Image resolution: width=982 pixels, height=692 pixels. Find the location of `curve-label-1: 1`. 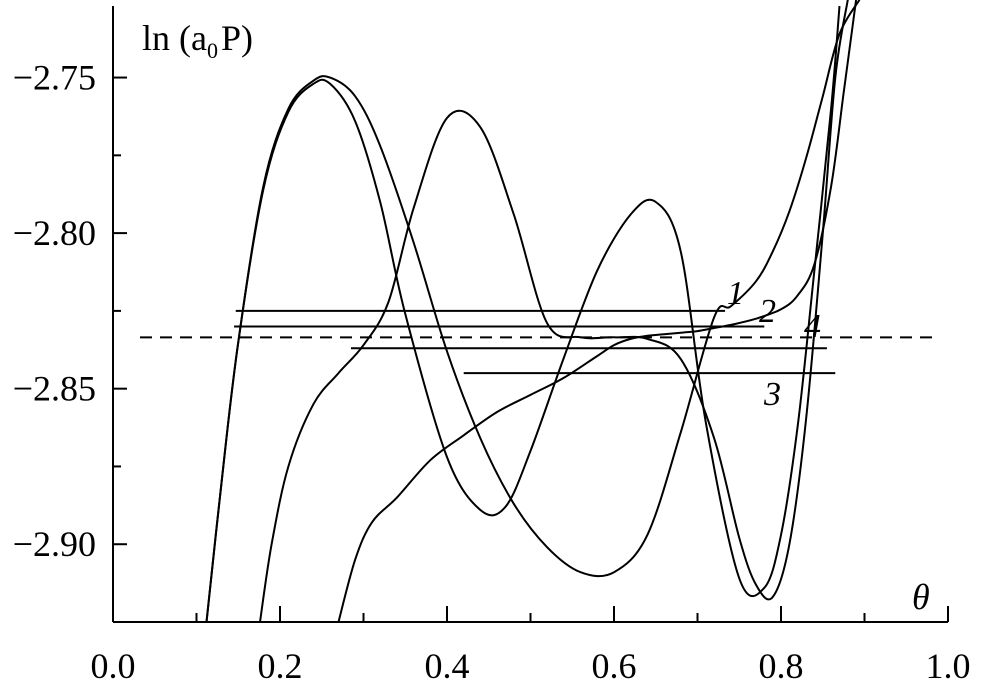

curve-label-1: 1 is located at coordinates (735, 293).